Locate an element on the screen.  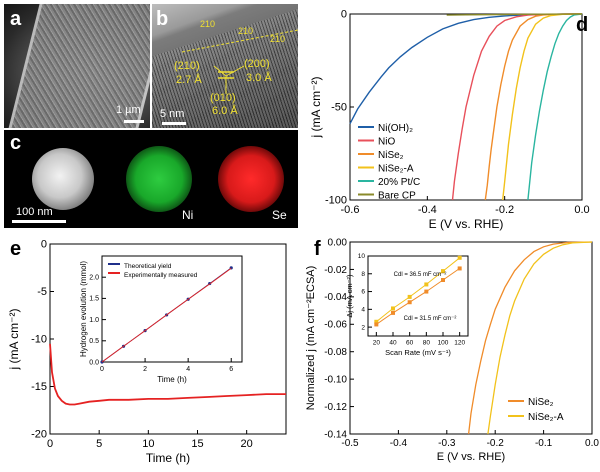
legend-entry: Theoretical yield is located at coordinates (148, 266).